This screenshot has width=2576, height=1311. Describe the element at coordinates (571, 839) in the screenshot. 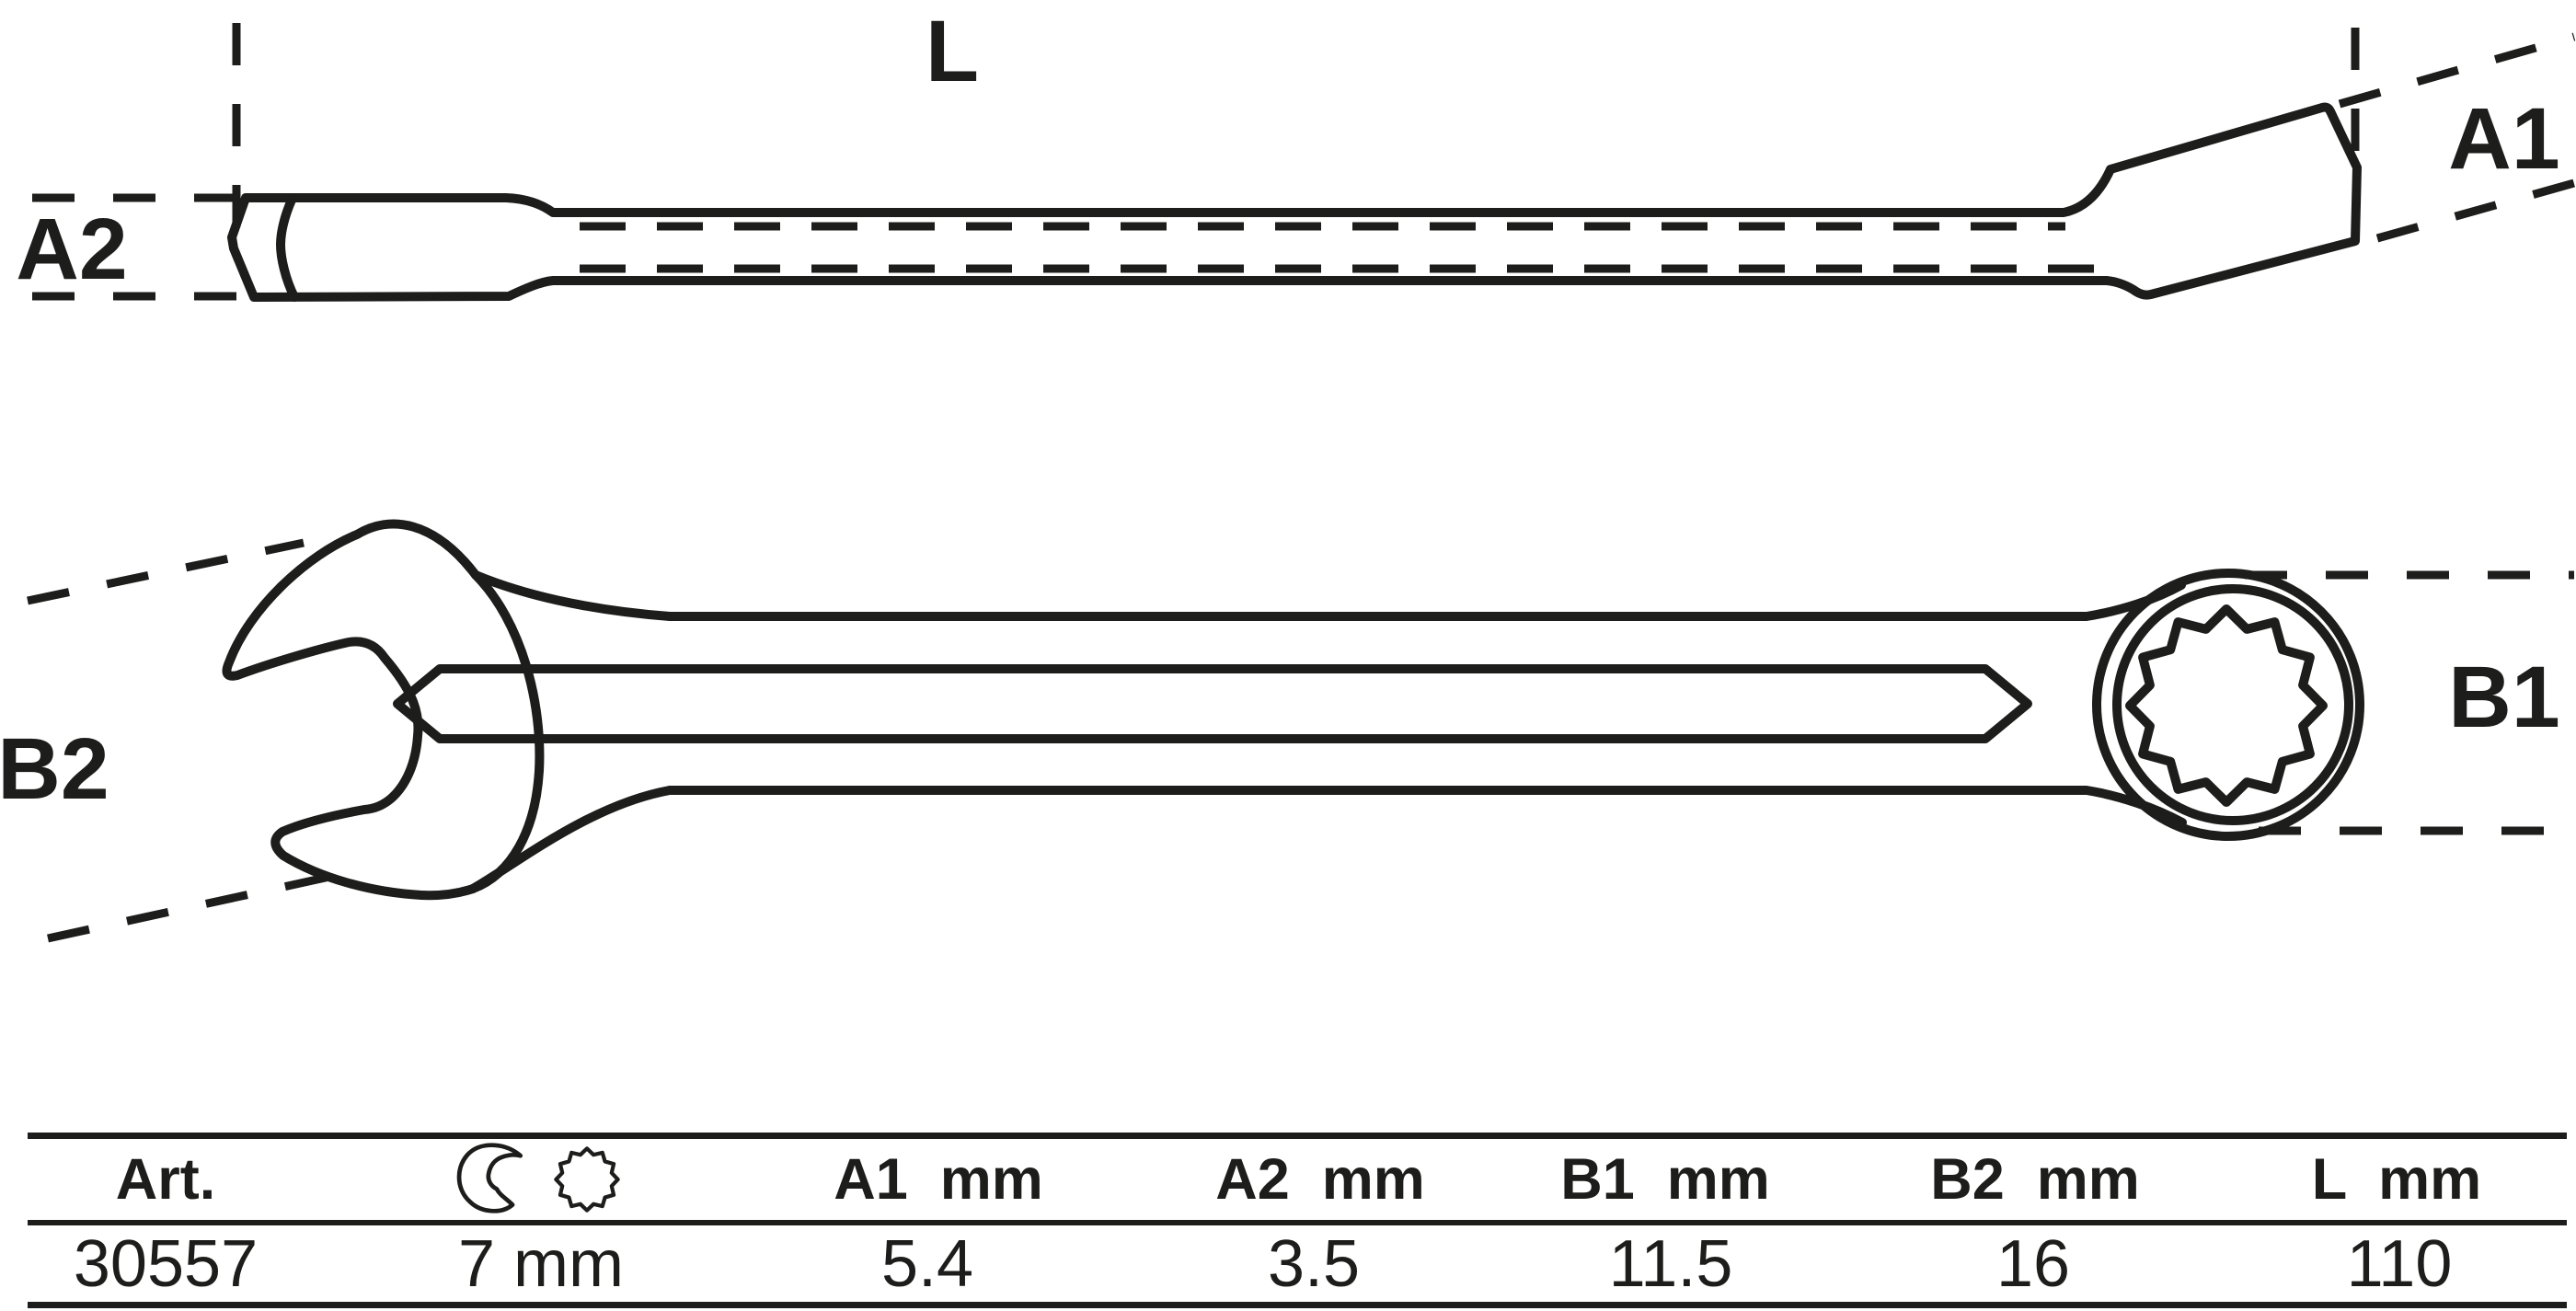

I see `lower-neck-fillet` at that location.